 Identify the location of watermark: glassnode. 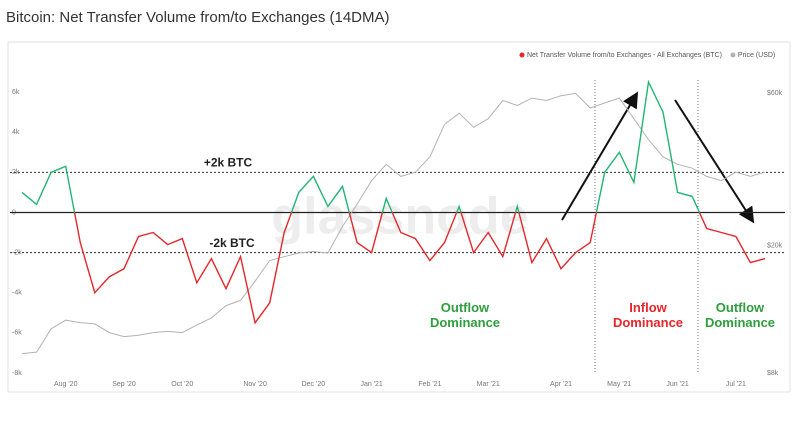
(399, 217).